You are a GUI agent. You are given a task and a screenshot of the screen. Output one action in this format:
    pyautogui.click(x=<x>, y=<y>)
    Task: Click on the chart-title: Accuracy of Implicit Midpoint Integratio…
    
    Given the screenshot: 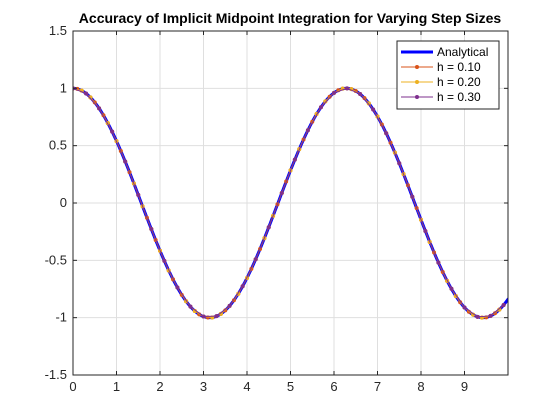 What is the action you would take?
    pyautogui.click(x=290, y=18)
    